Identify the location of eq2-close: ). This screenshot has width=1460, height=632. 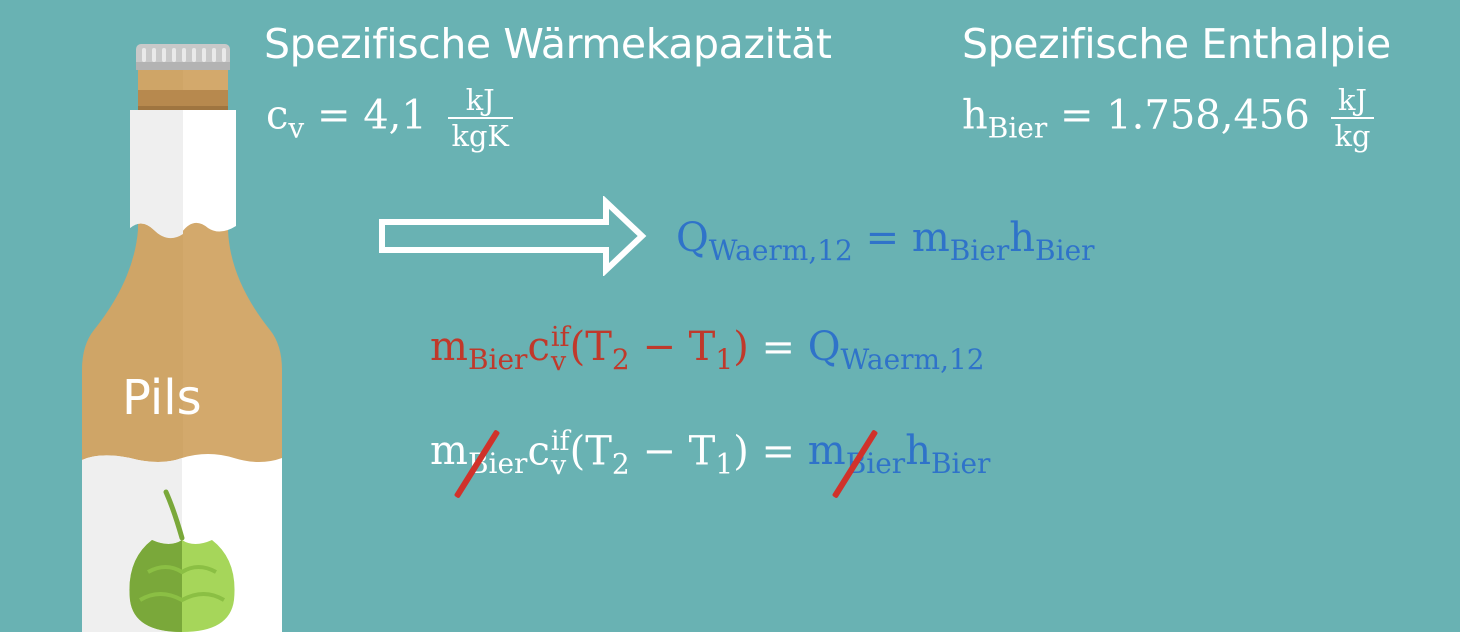
(741, 347).